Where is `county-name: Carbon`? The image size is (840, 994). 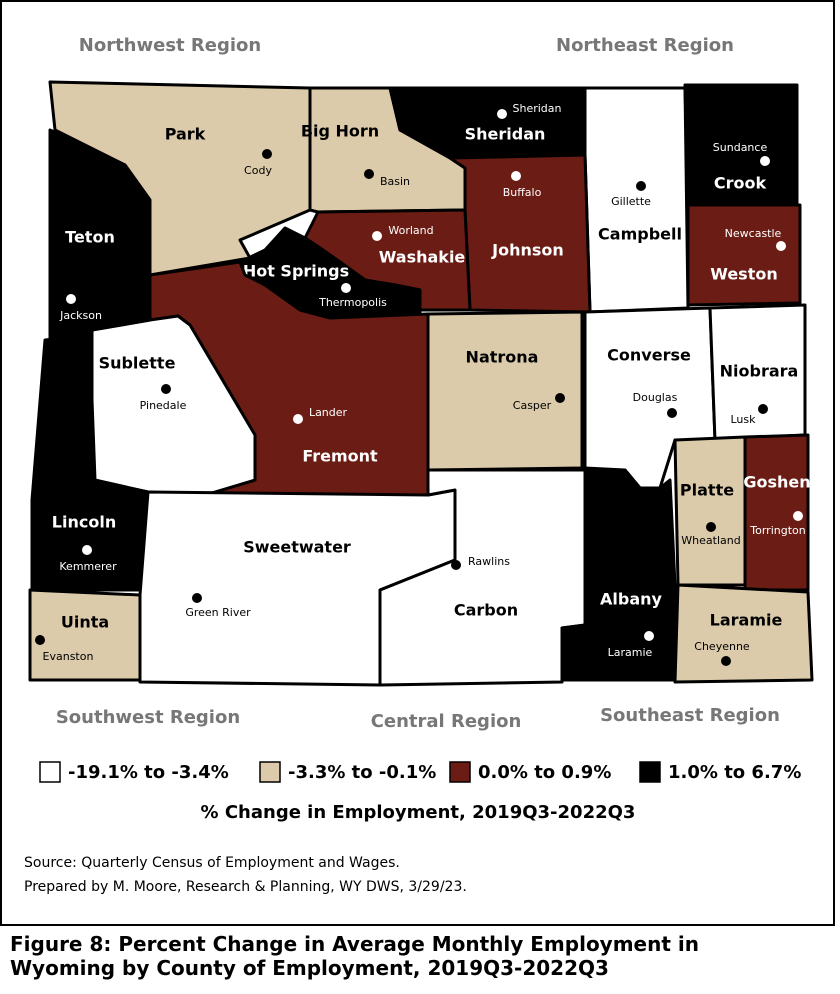
county-name: Carbon is located at coordinates (486, 610).